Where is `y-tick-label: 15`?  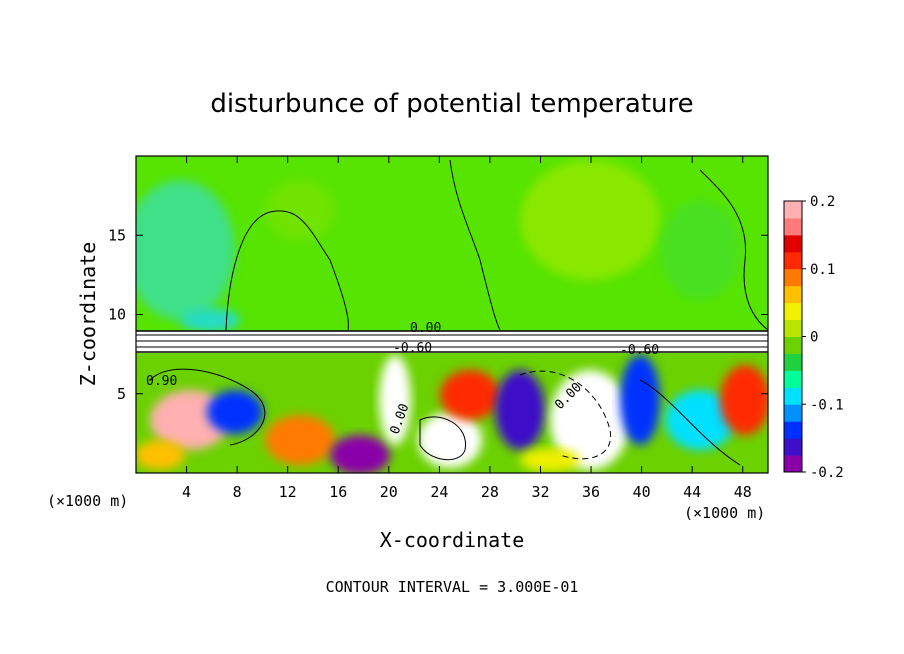 y-tick-label: 15 is located at coordinates (117, 235).